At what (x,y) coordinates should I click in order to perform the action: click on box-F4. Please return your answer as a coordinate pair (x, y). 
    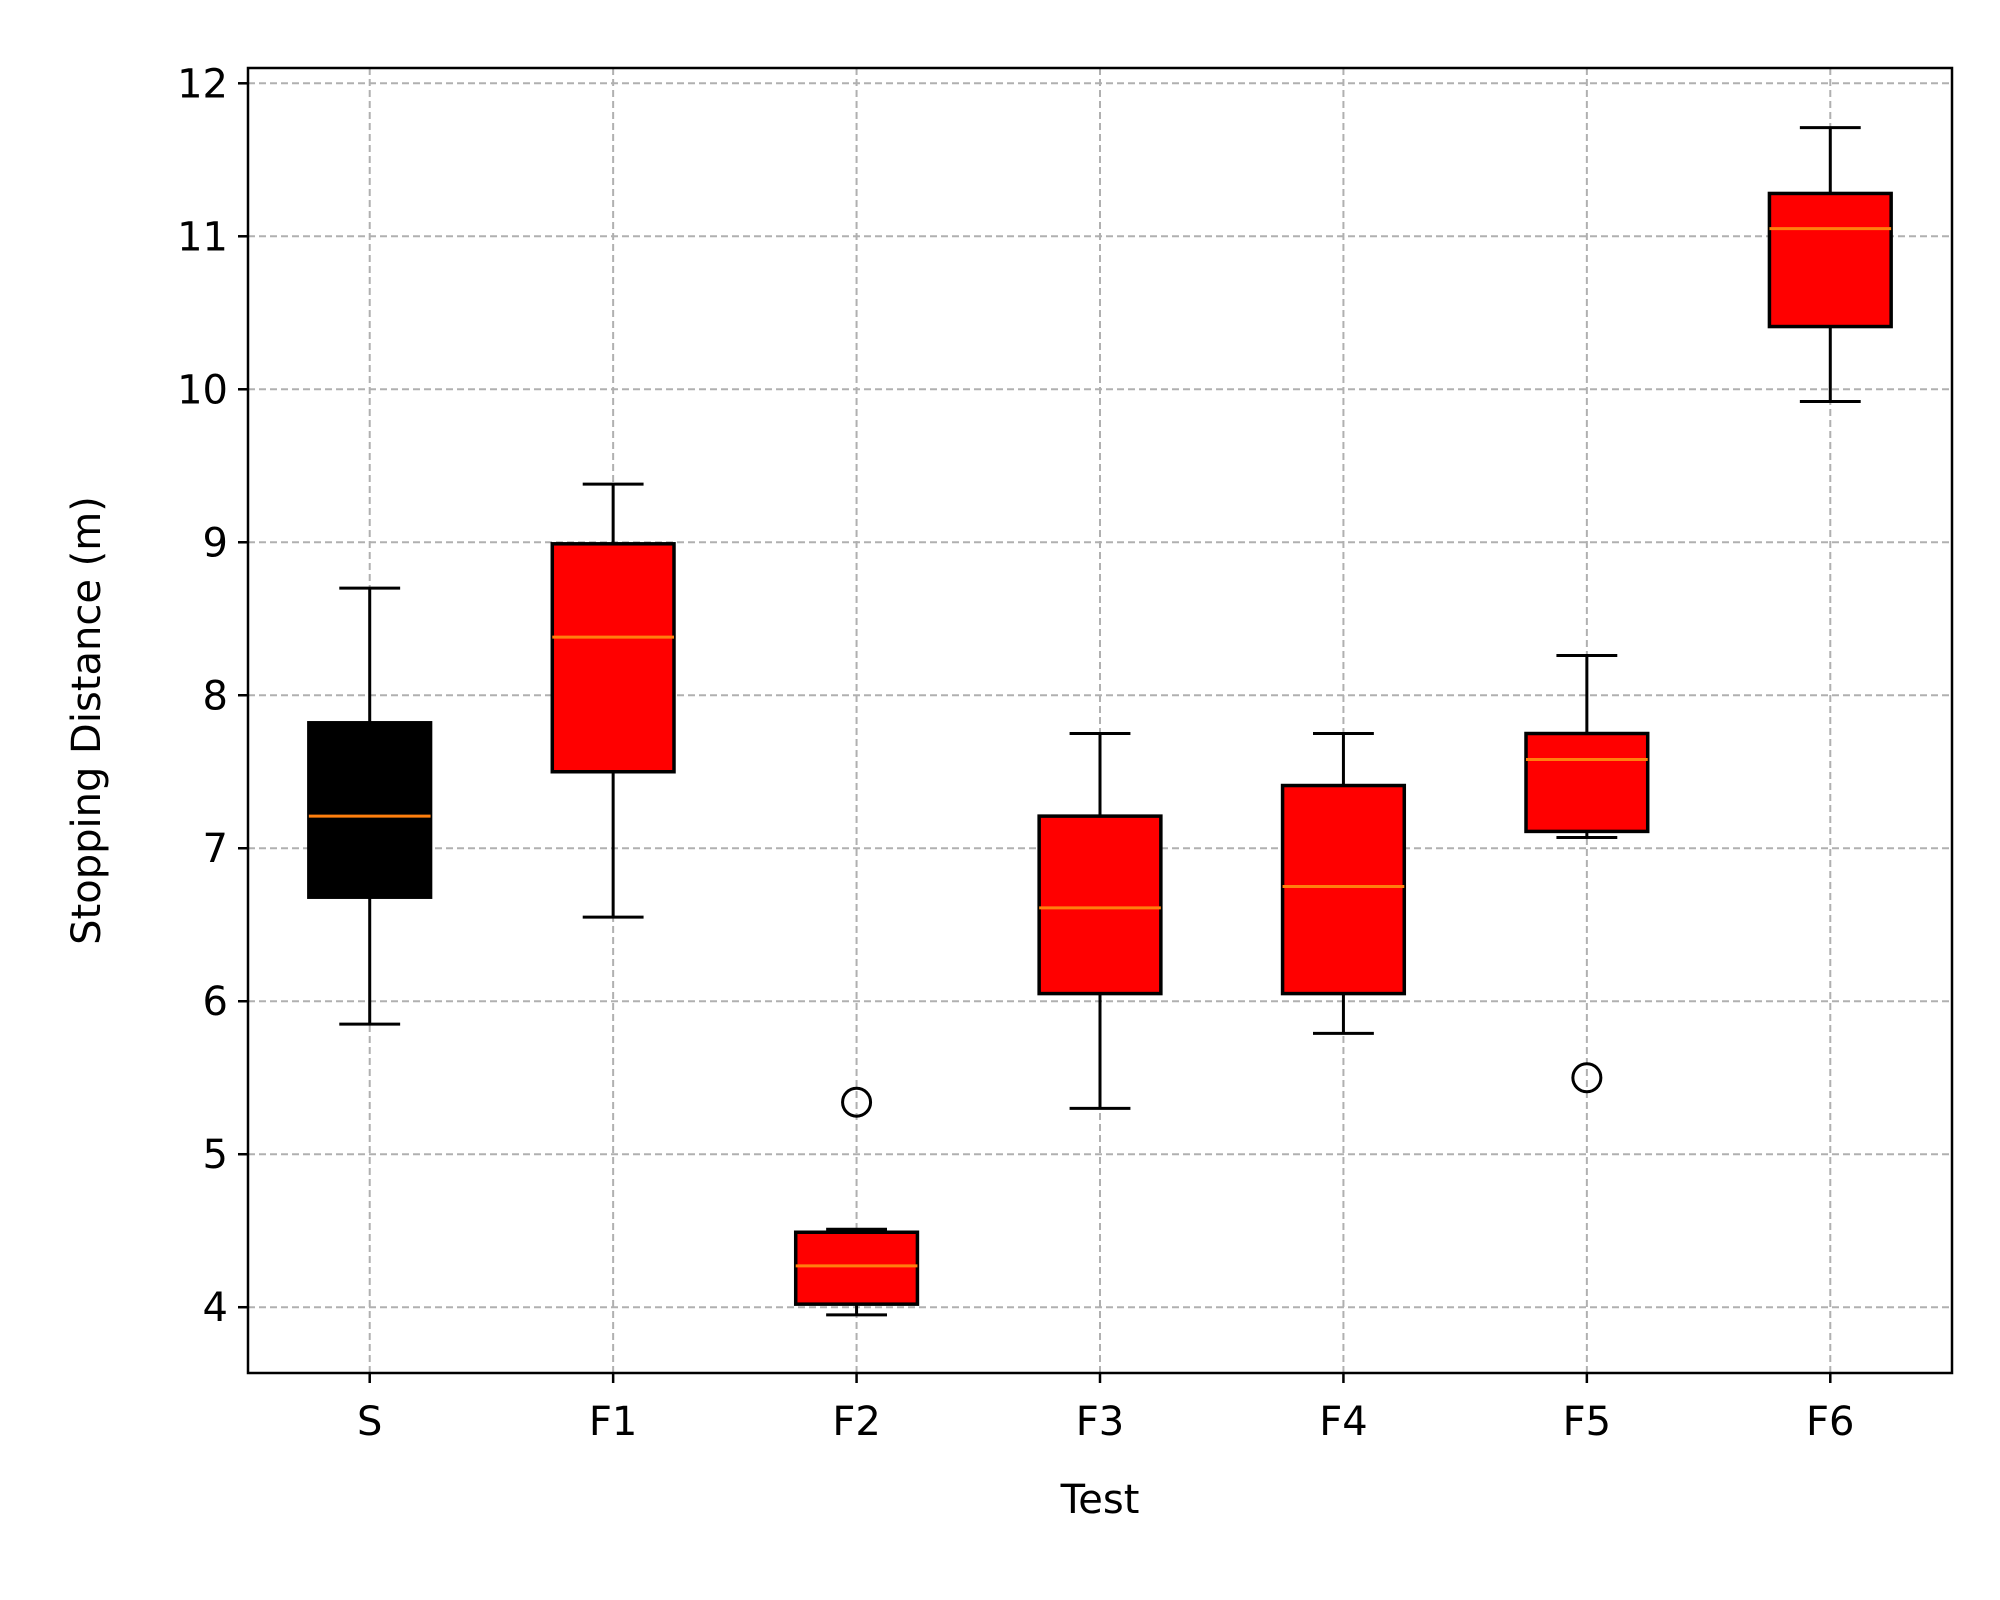
    Looking at the image, I should click on (1343, 883).